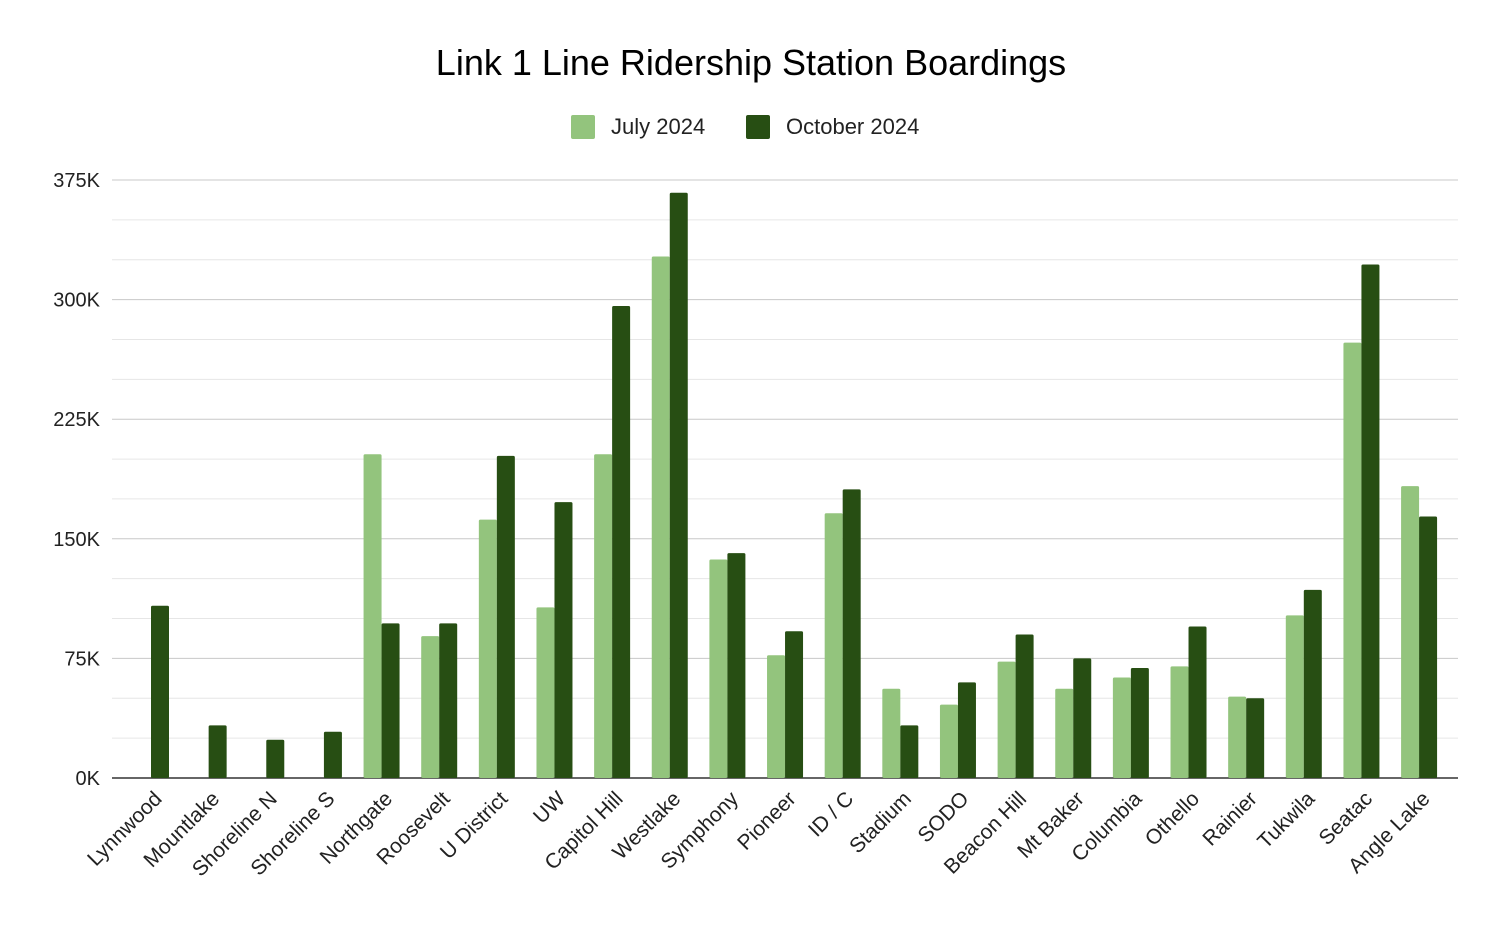 This screenshot has width=1498, height=937. What do you see at coordinates (745, 126) in the screenshot?
I see `legend: July 2024 October 2024` at bounding box center [745, 126].